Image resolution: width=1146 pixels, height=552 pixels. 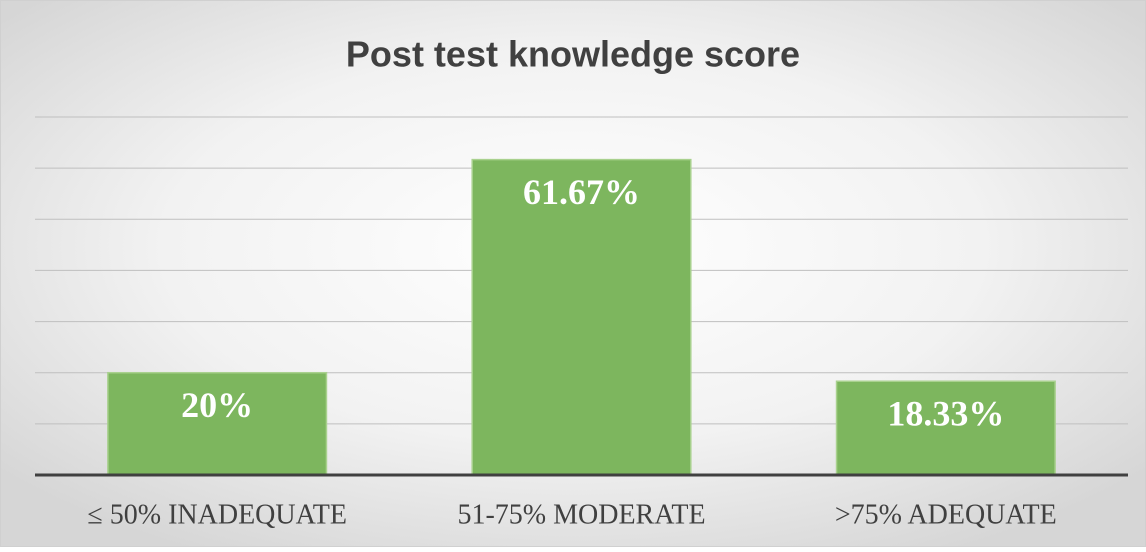 What do you see at coordinates (581, 192) in the screenshot?
I see `data-label: 61.67%` at bounding box center [581, 192].